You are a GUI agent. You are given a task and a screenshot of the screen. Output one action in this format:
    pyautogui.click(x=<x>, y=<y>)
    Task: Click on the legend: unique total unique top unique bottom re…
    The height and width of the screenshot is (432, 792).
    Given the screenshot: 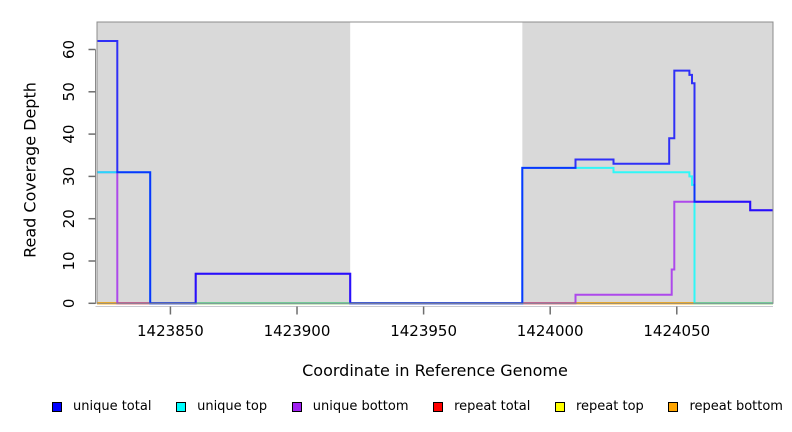 What is the action you would take?
    pyautogui.click(x=417, y=406)
    